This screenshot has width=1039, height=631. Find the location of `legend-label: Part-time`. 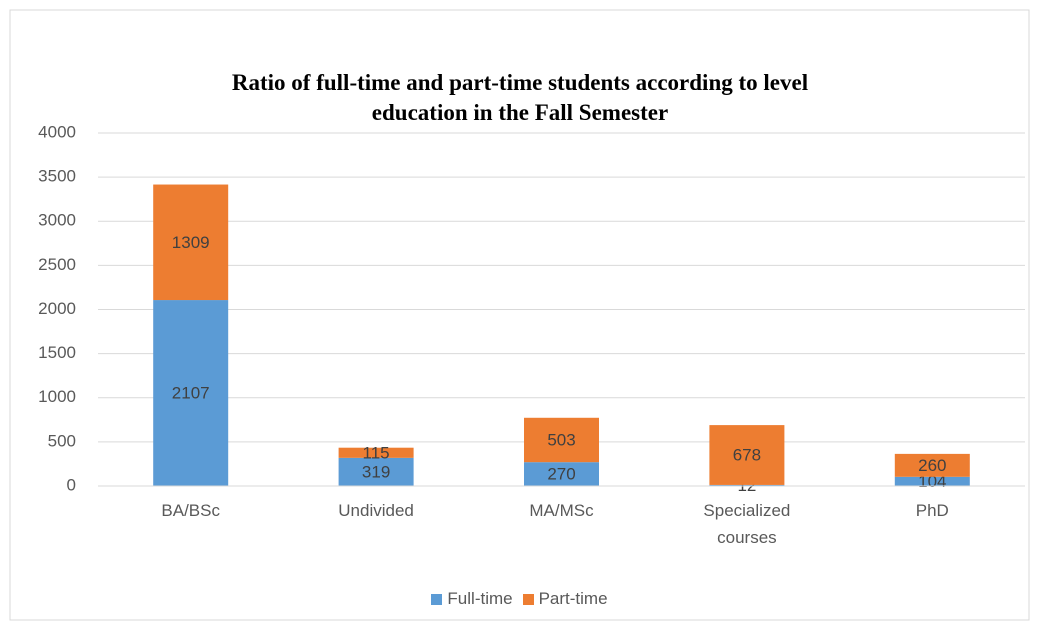

legend-label: Part-time is located at coordinates (573, 598).